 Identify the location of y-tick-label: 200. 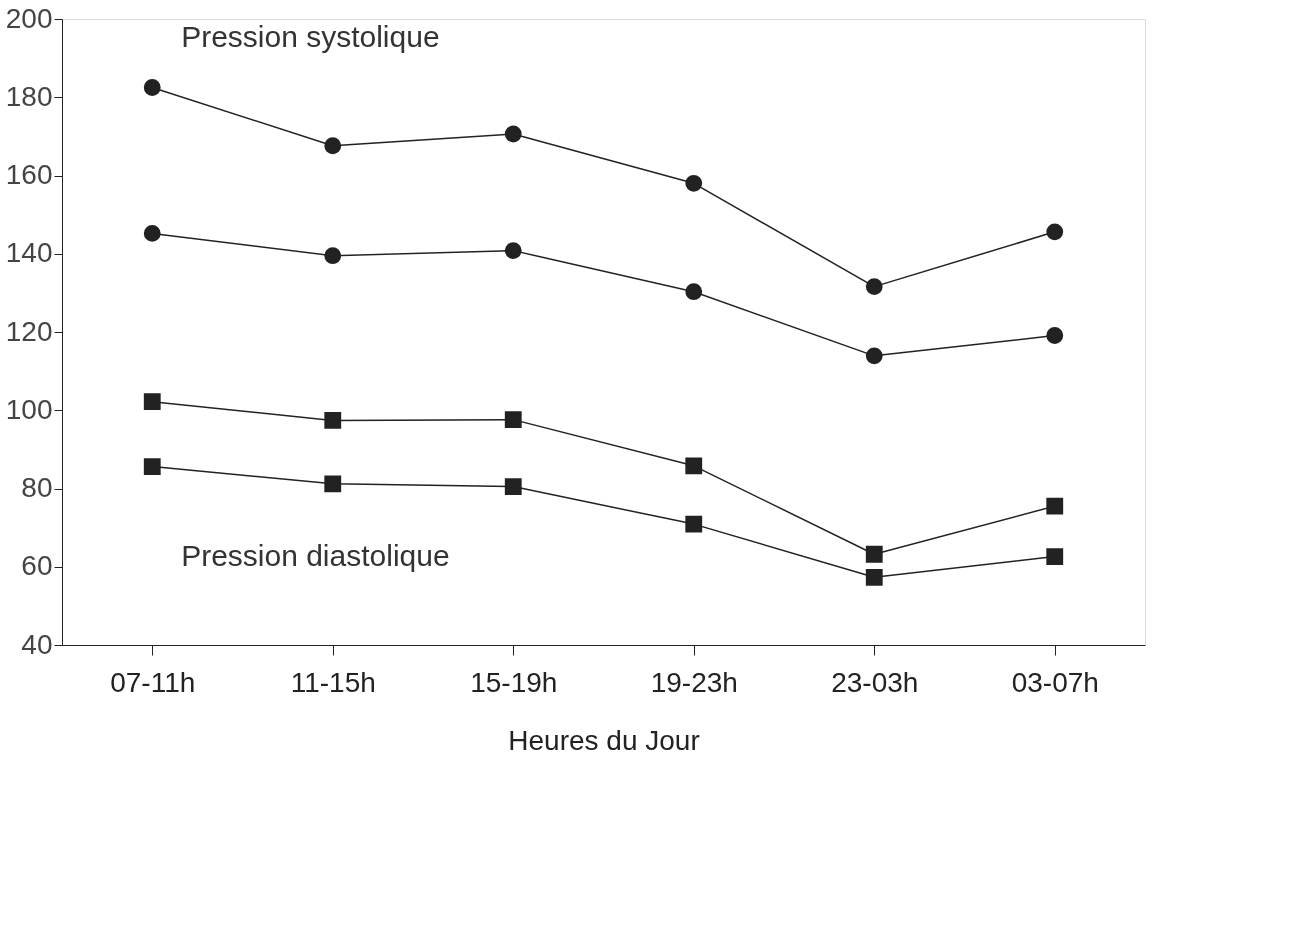
(29, 18).